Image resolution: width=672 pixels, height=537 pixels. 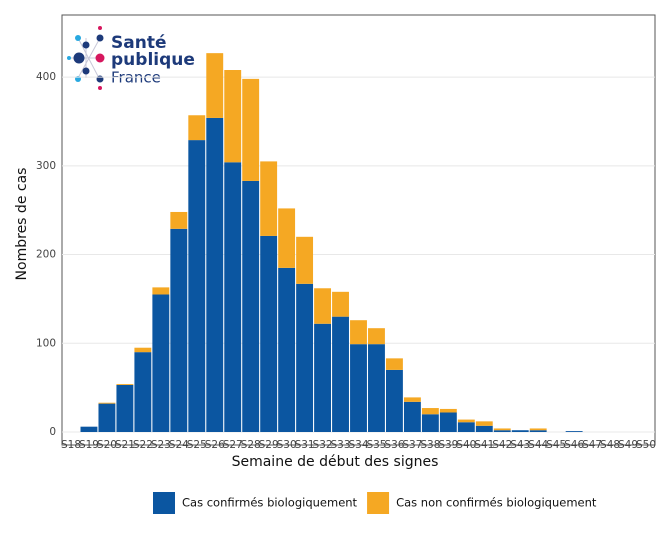 What do you see at coordinates (46, 255) in the screenshot?
I see `y-tick-label: 200` at bounding box center [46, 255].